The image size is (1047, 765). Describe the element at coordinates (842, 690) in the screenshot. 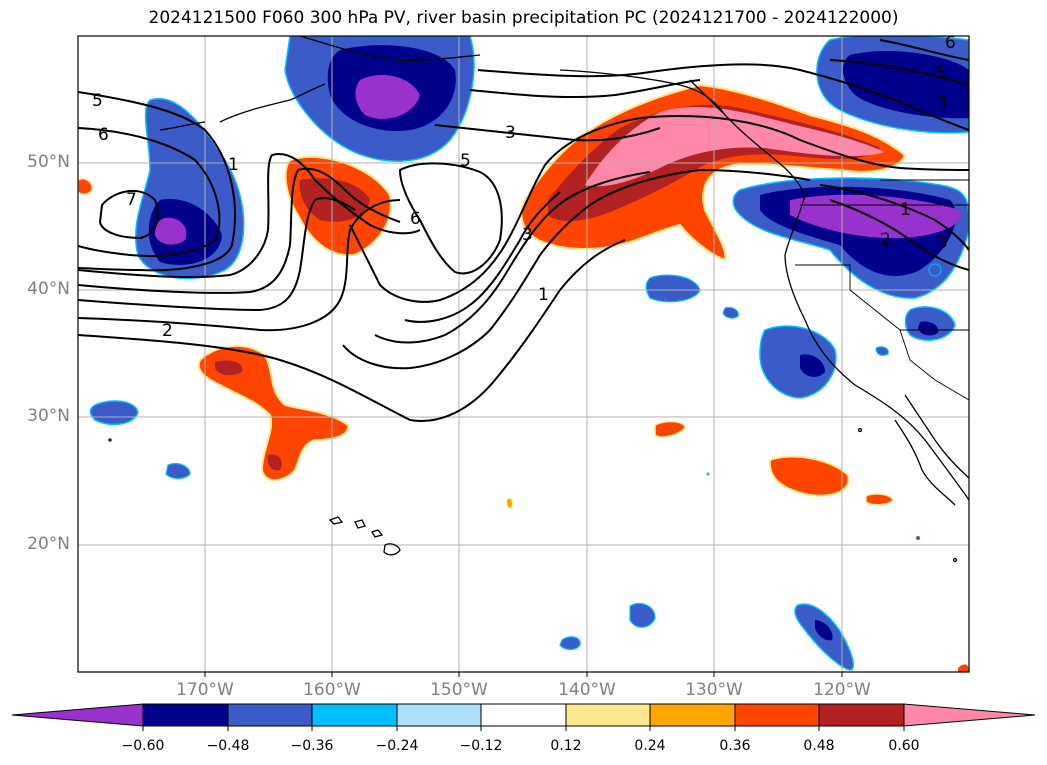

I see `longitude-label-120w: 120°W` at that location.